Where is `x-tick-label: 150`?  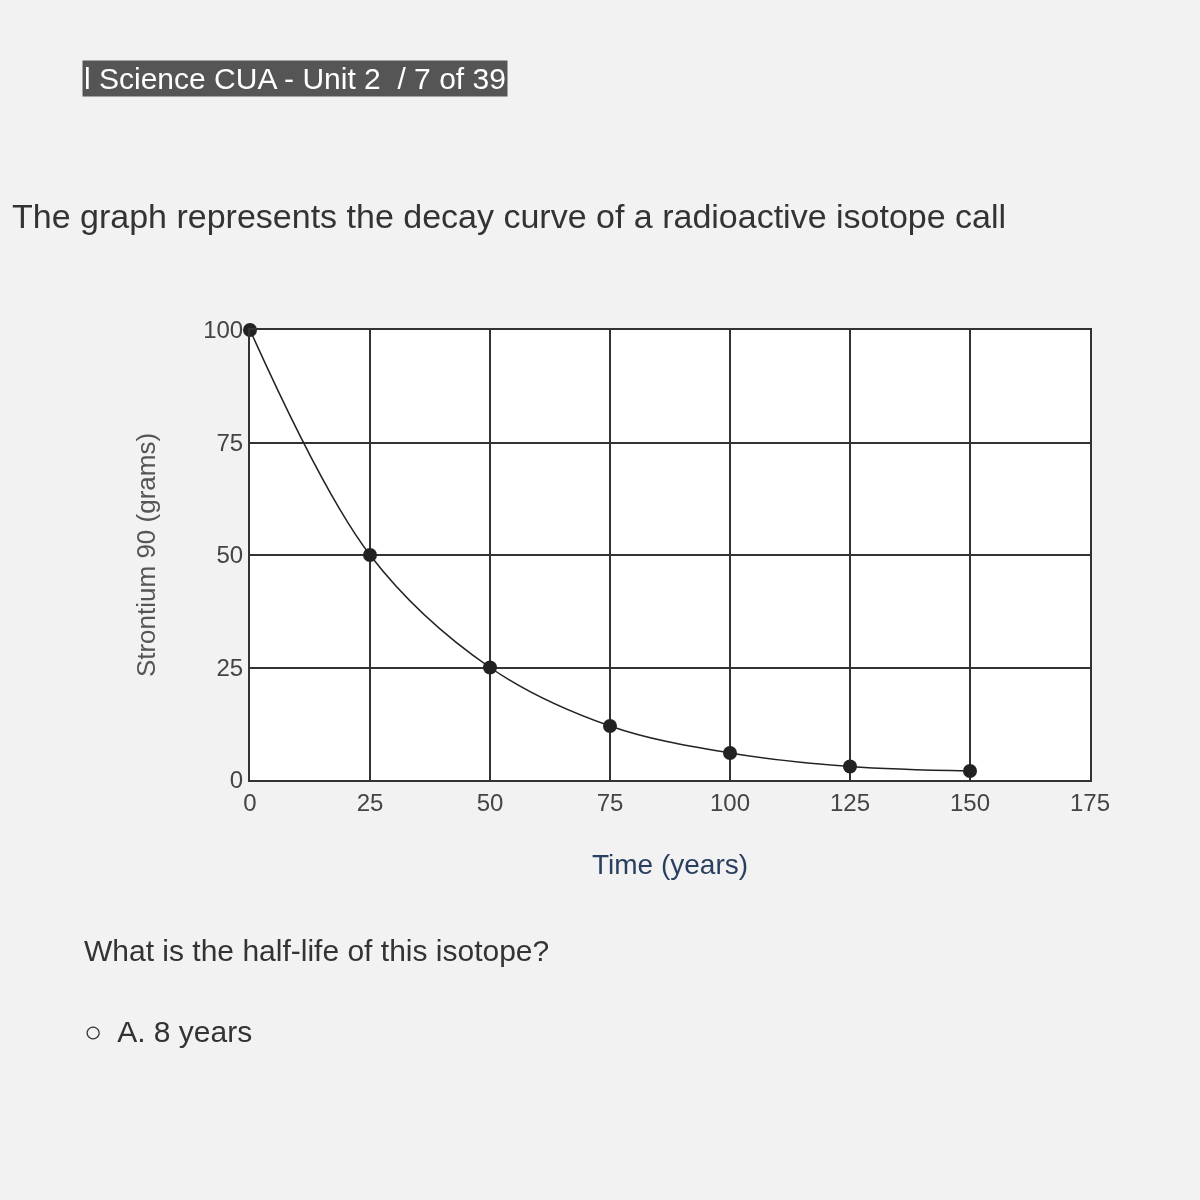 x-tick-label: 150 is located at coordinates (970, 802).